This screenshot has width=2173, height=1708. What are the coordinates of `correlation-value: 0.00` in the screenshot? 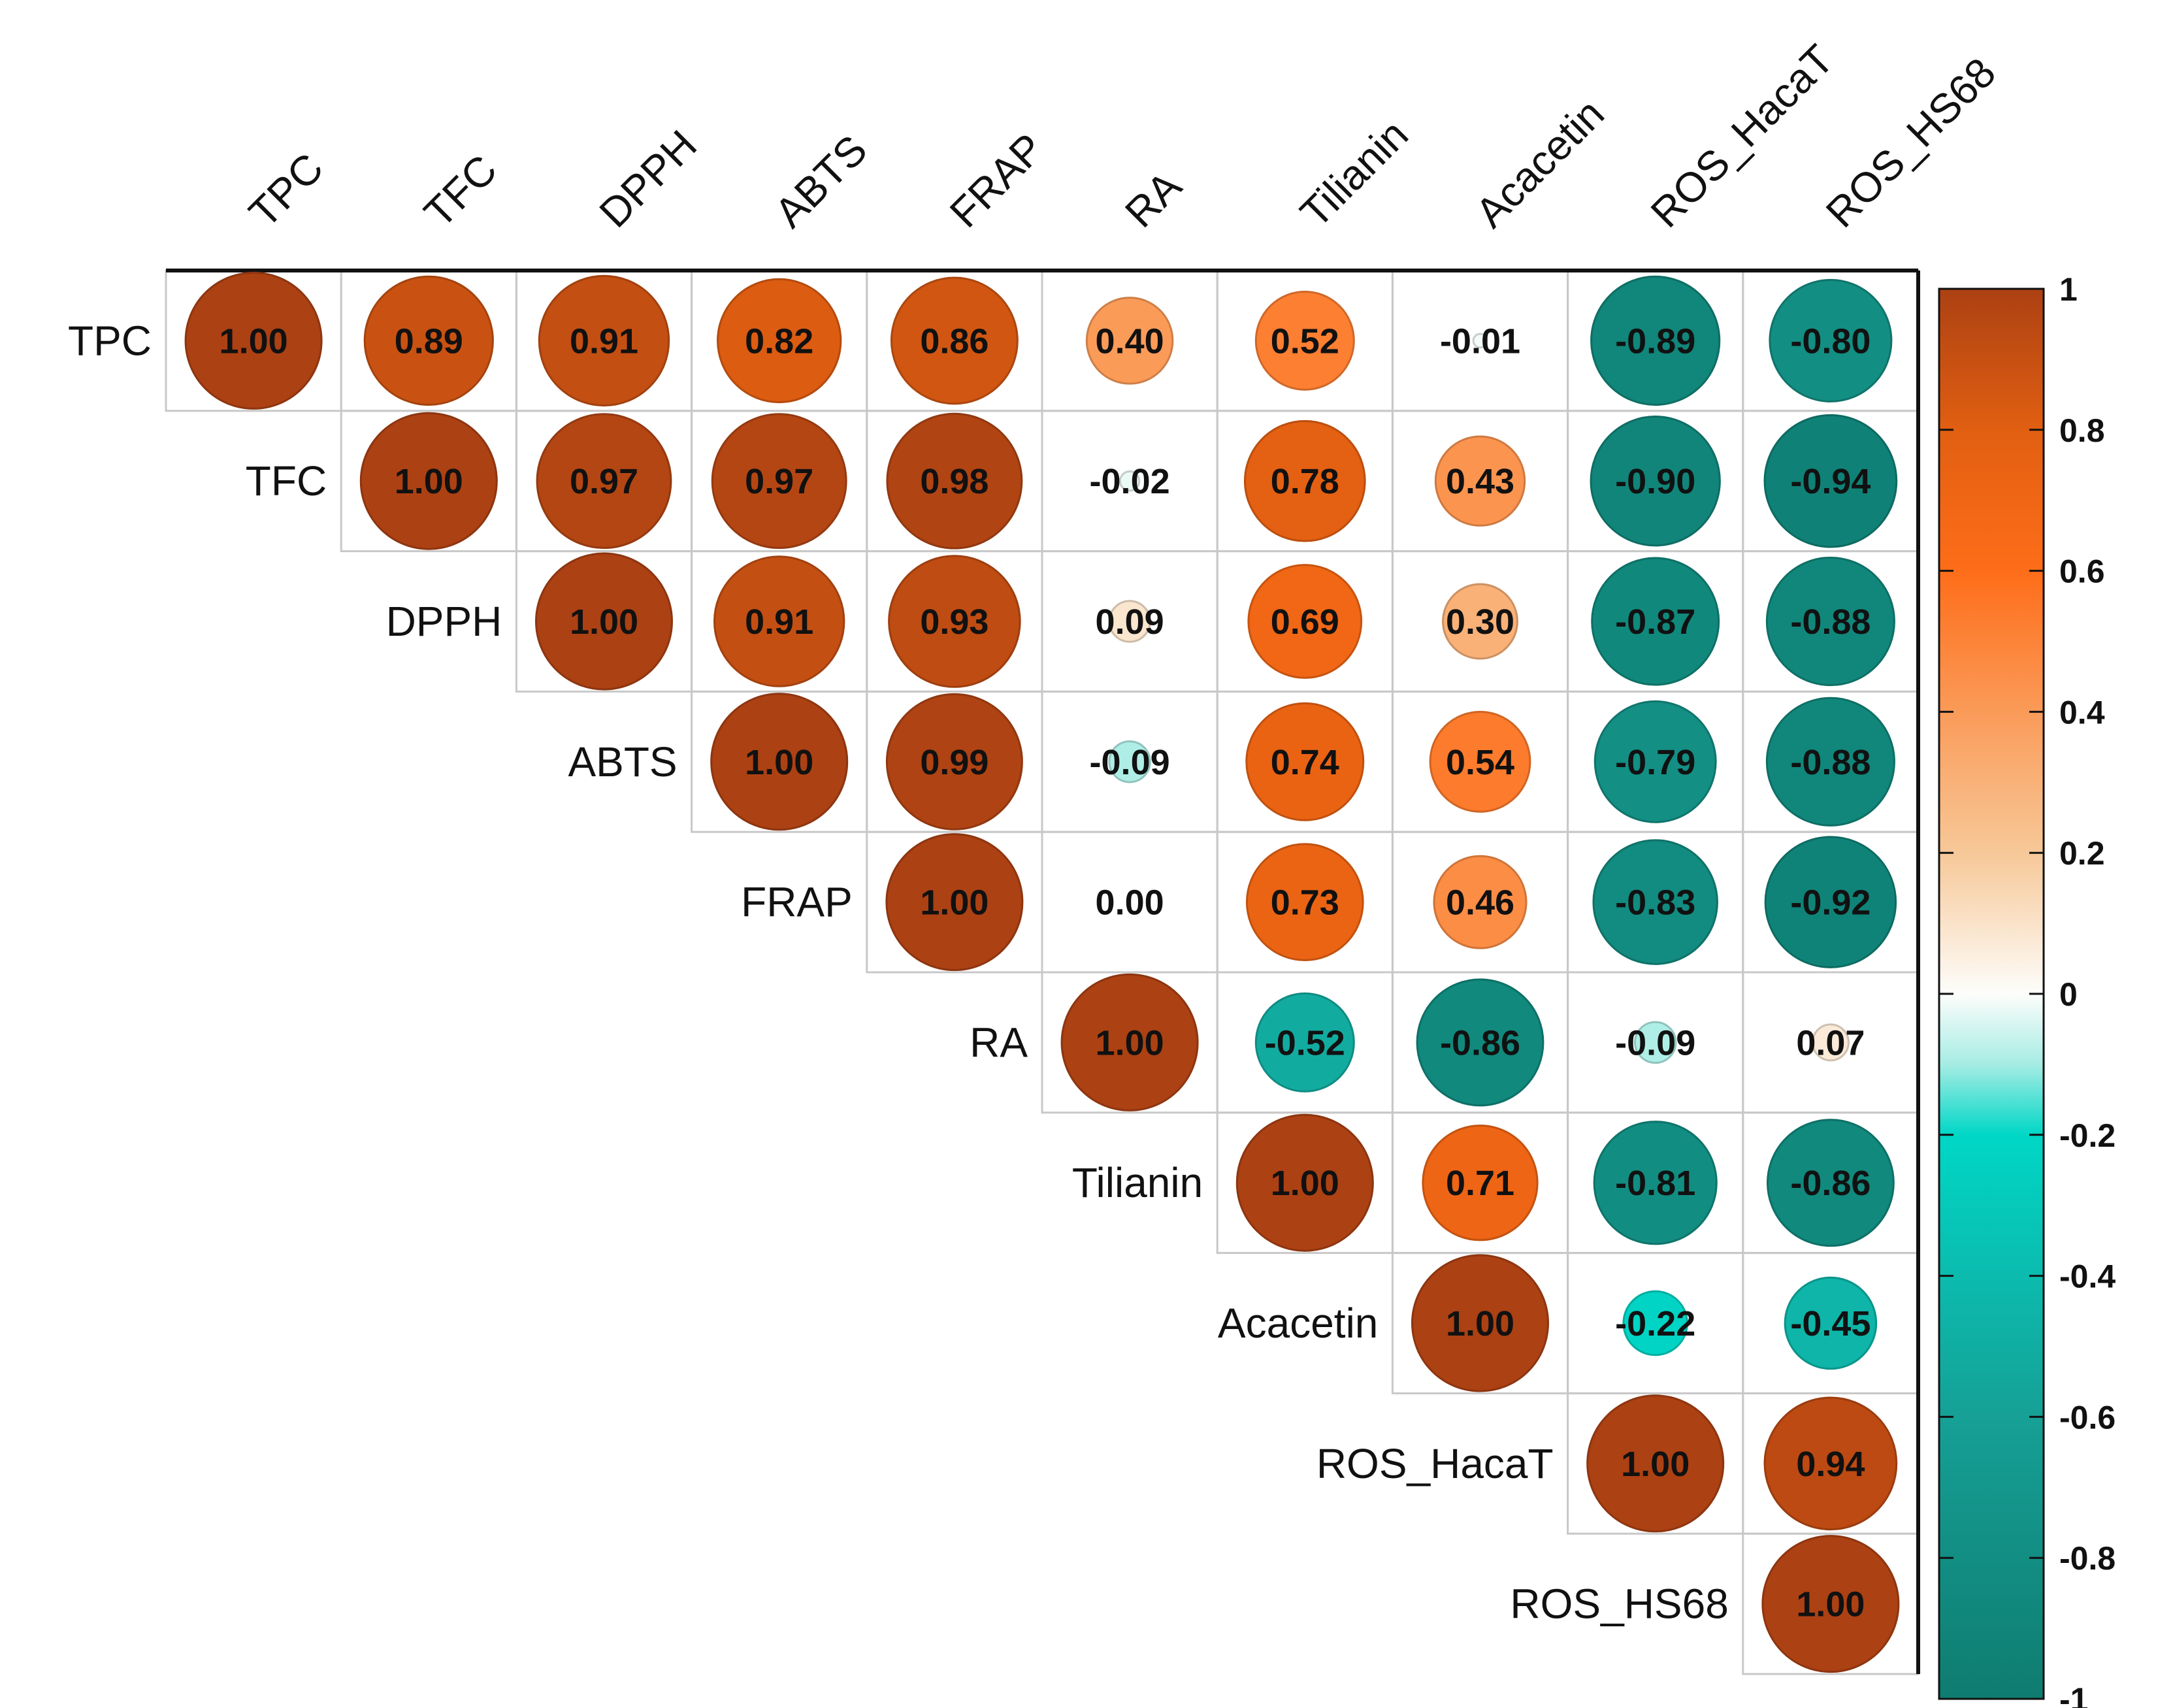 It's located at (1130, 903).